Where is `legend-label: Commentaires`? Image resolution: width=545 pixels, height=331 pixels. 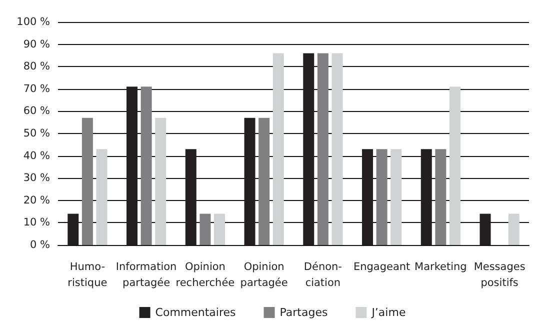
legend-label: Commentaires is located at coordinates (195, 312).